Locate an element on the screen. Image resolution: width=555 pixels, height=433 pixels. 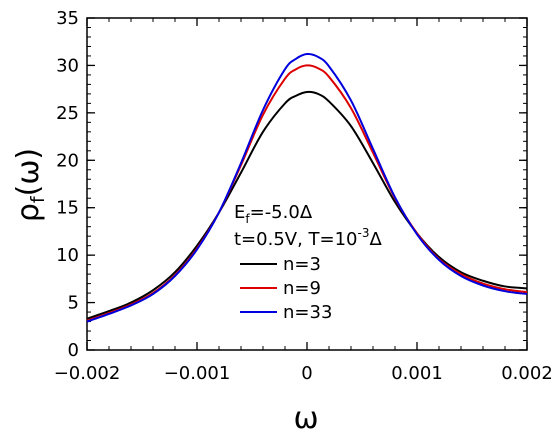
y-tick-label: 5 is located at coordinates (73, 303).